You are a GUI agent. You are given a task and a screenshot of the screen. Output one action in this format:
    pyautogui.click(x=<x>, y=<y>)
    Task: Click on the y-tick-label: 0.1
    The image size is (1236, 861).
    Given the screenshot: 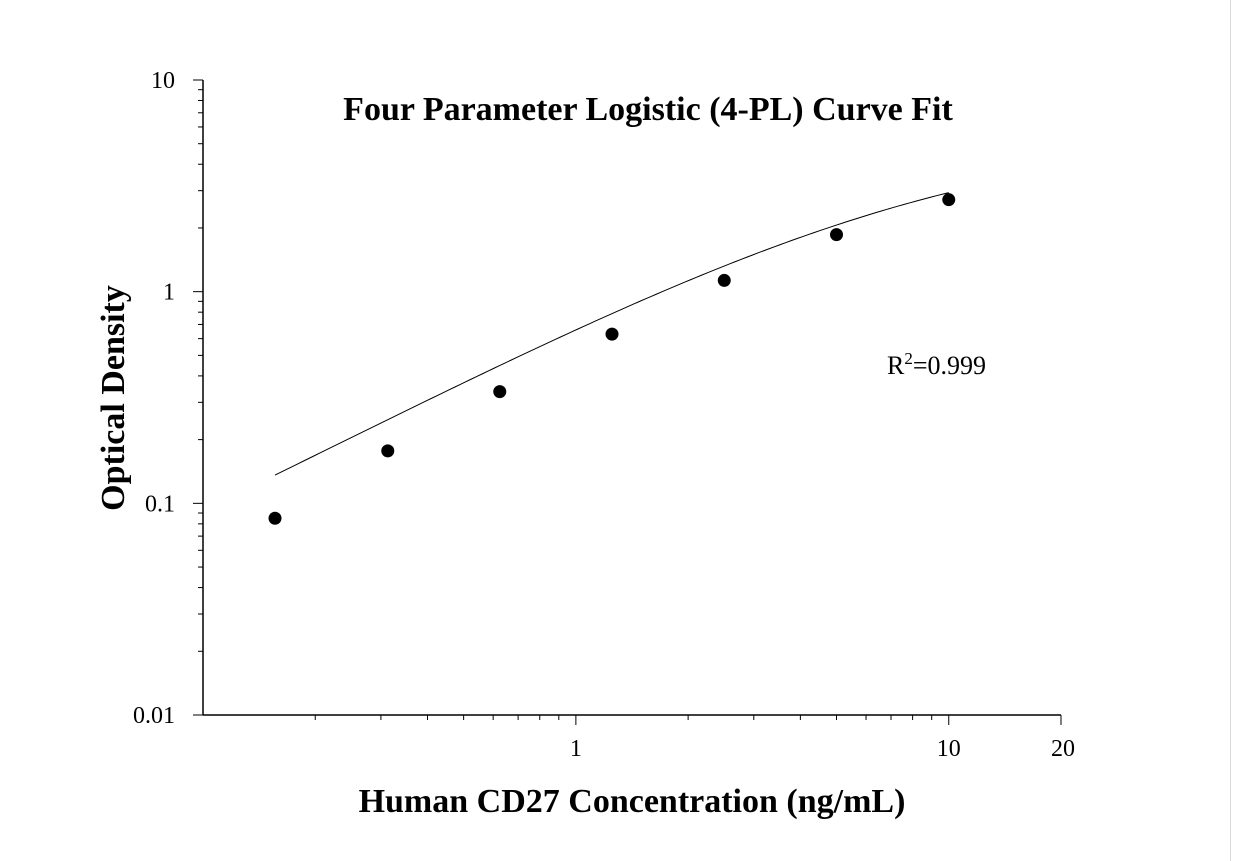 What is the action you would take?
    pyautogui.click(x=160, y=504)
    